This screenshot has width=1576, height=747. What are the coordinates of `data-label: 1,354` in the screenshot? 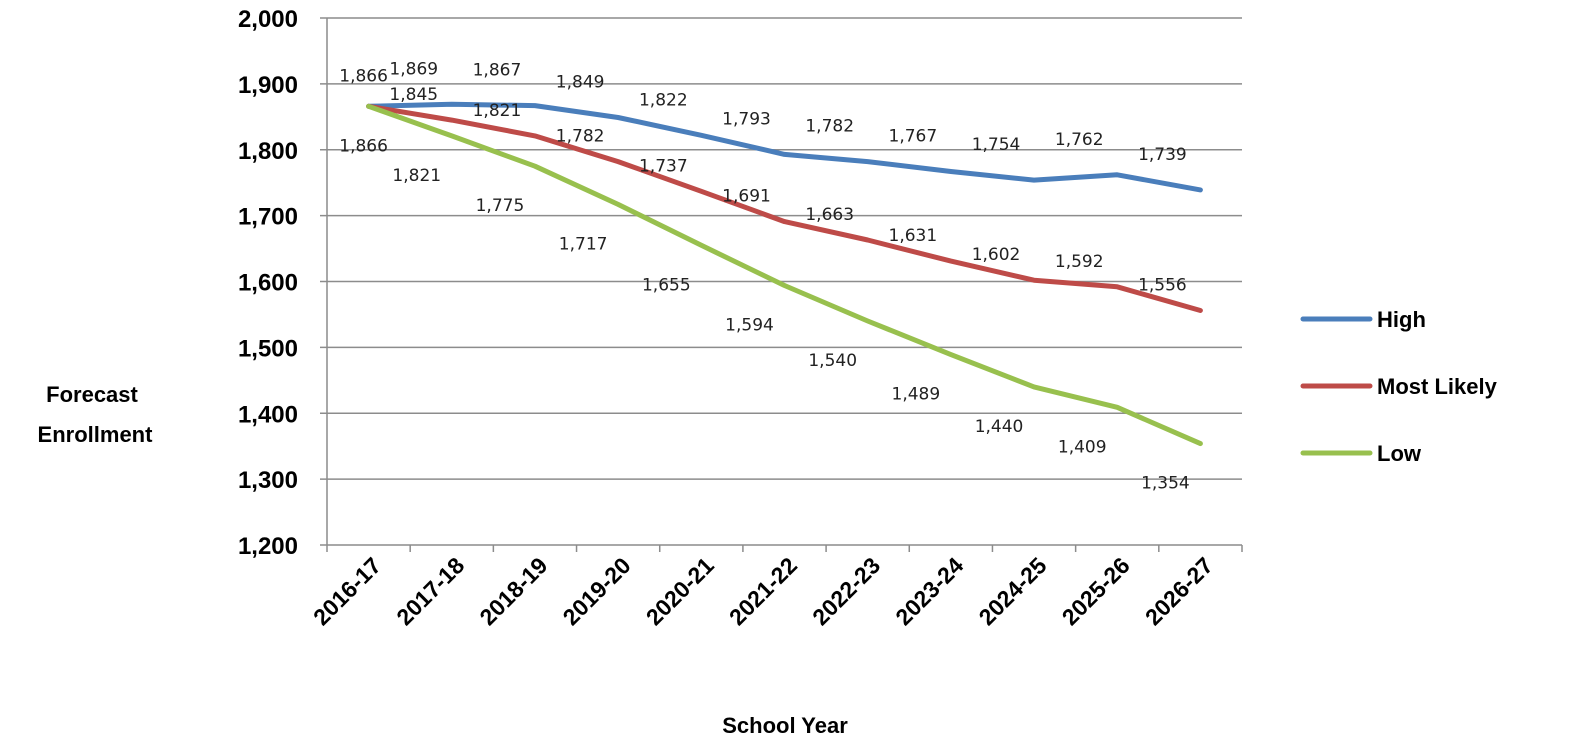 It's located at (1165, 484).